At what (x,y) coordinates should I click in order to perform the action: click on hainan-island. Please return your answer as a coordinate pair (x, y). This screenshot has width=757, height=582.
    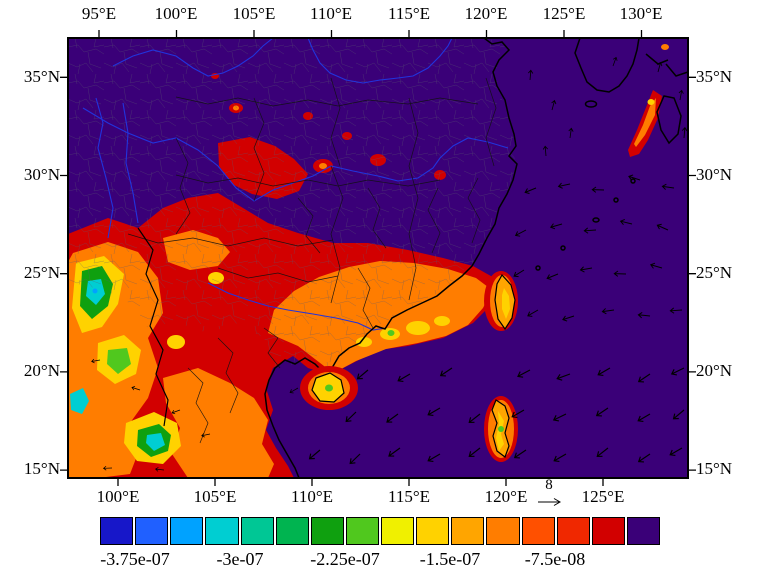
    Looking at the image, I should click on (329, 388).